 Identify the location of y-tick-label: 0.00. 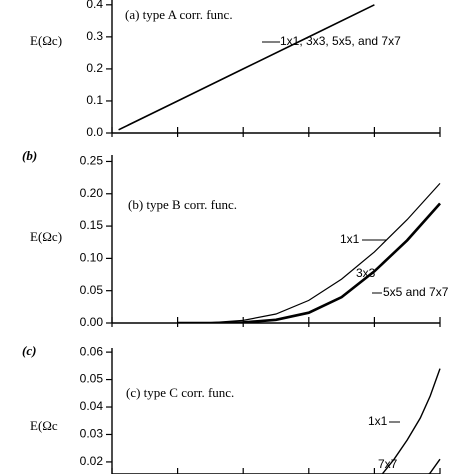
(92, 322).